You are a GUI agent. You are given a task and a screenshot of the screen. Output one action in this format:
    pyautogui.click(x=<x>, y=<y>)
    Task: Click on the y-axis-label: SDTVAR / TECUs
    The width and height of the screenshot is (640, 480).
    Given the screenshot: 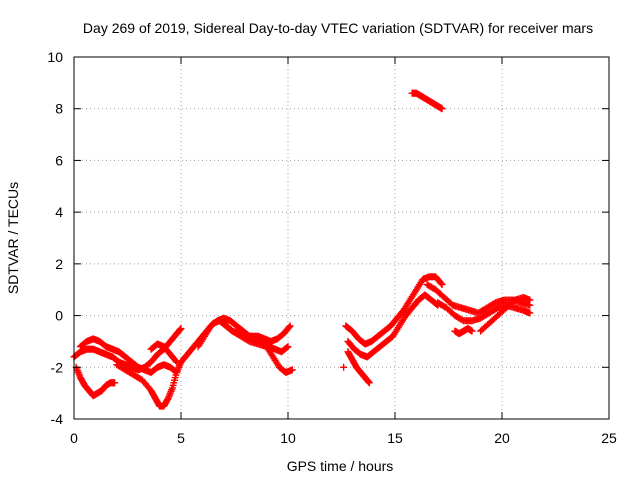 What is the action you would take?
    pyautogui.click(x=13, y=238)
    